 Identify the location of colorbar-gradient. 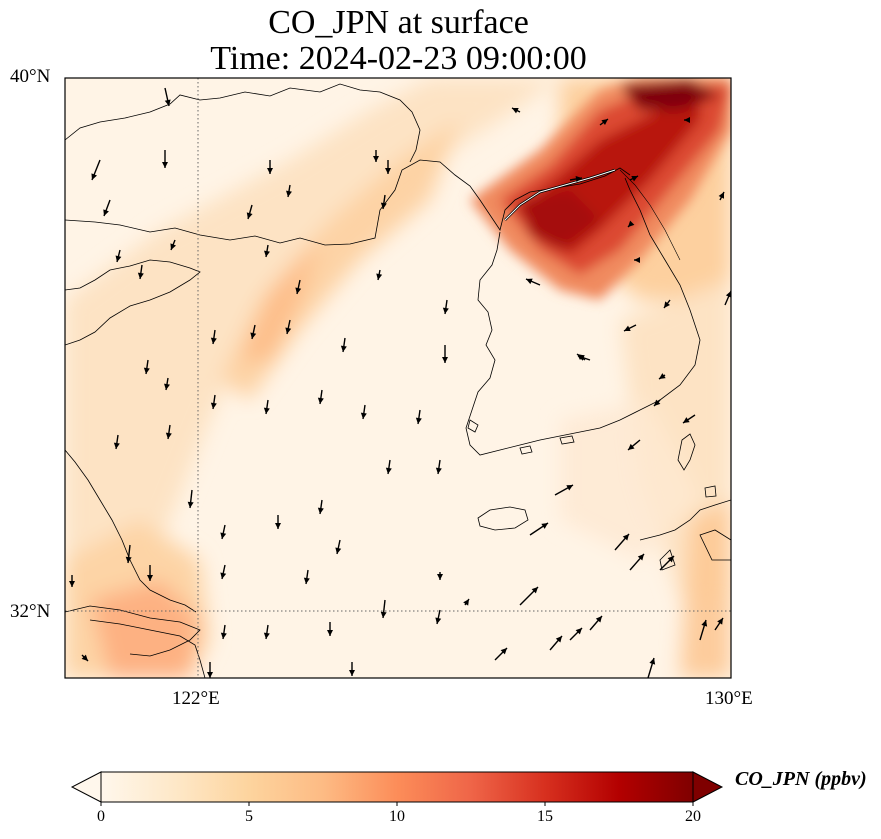
(397, 787).